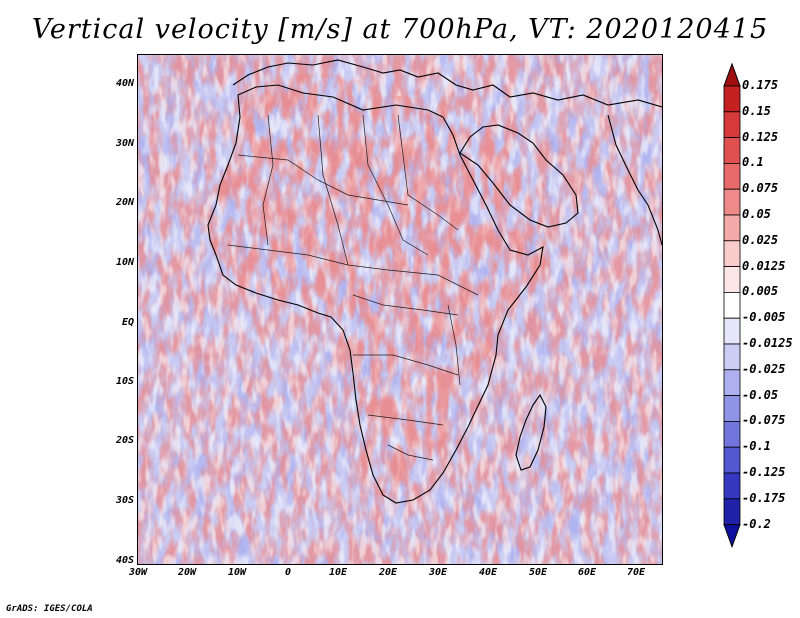 This screenshot has width=800, height=618. Describe the element at coordinates (760, 188) in the screenshot. I see `colorbar-level-label: 0.075` at that location.